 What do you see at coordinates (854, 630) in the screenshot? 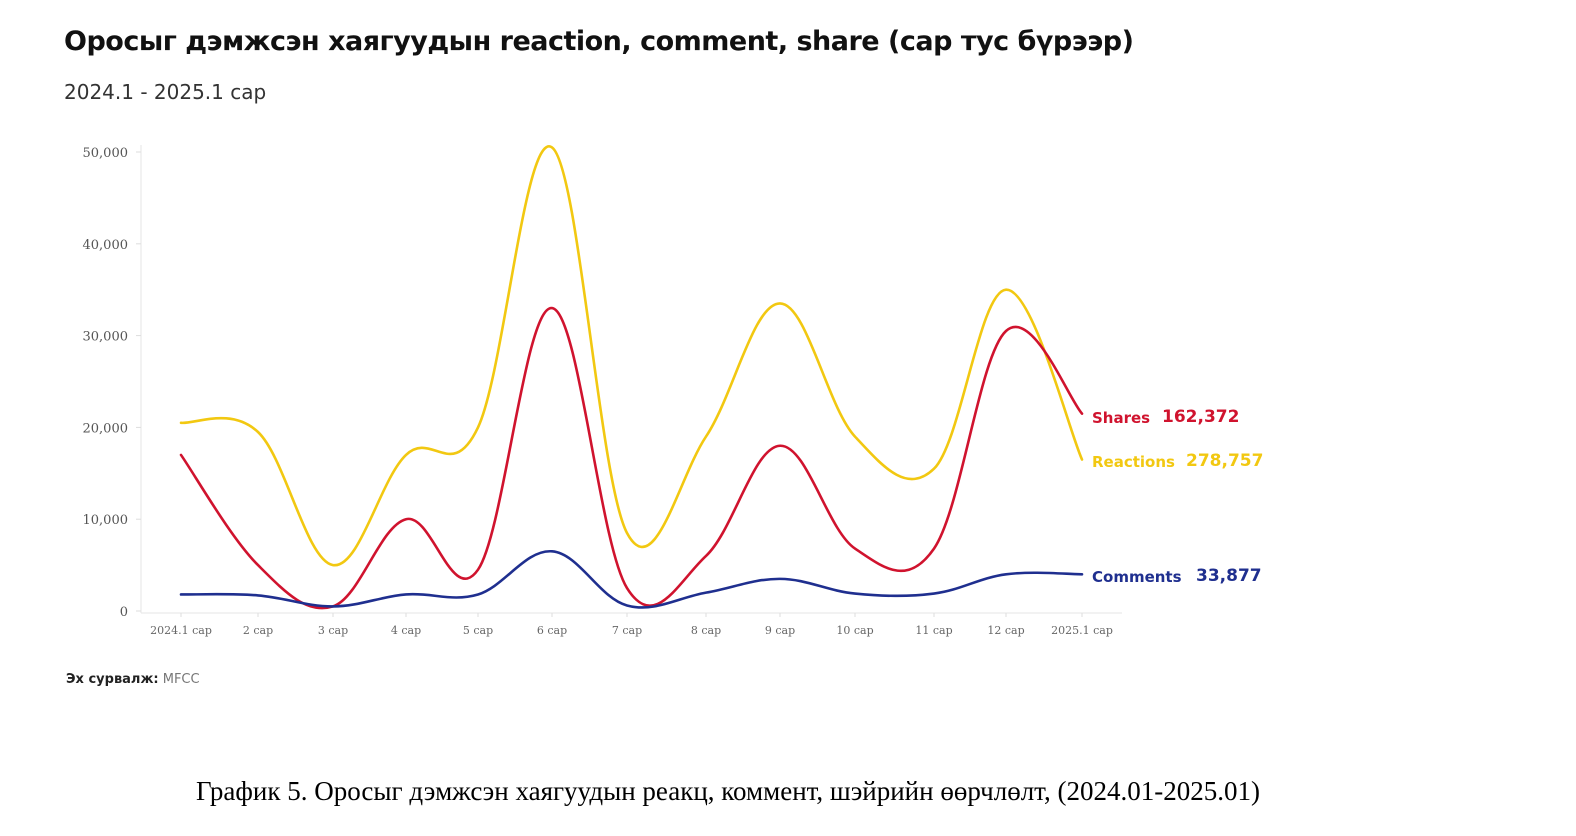
I see `x-tick-label: 10 сар` at bounding box center [854, 630].